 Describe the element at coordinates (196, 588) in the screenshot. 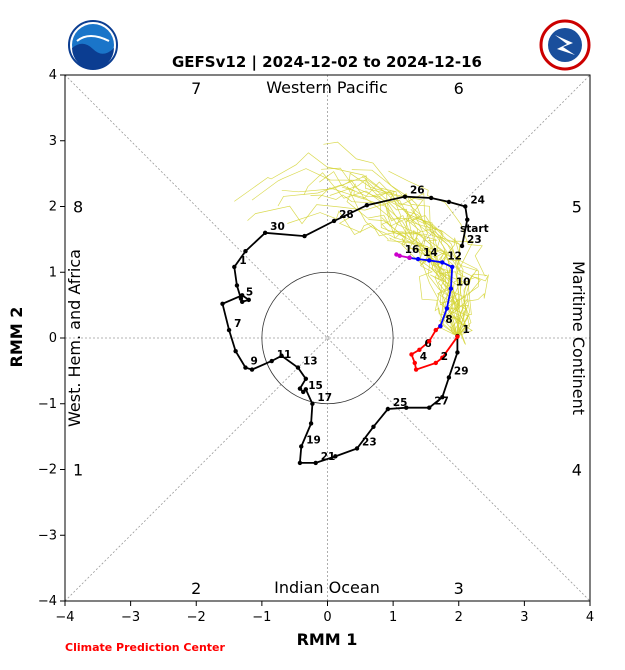

I see `phase-number: 2` at that location.